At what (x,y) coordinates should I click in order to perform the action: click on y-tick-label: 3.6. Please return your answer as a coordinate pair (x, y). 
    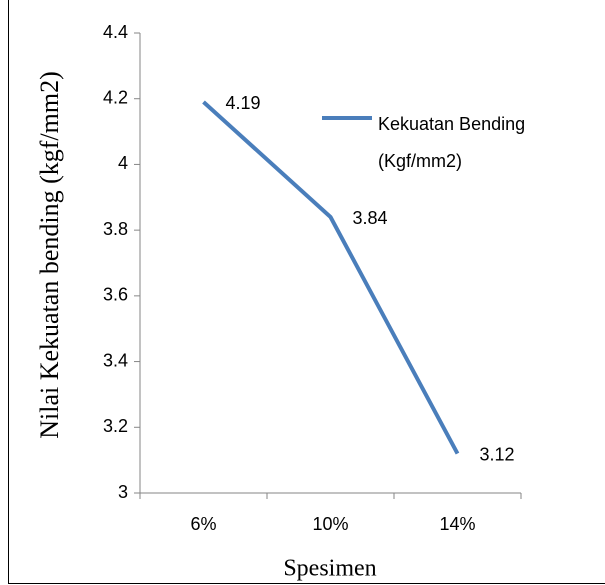
    Looking at the image, I should click on (115, 295).